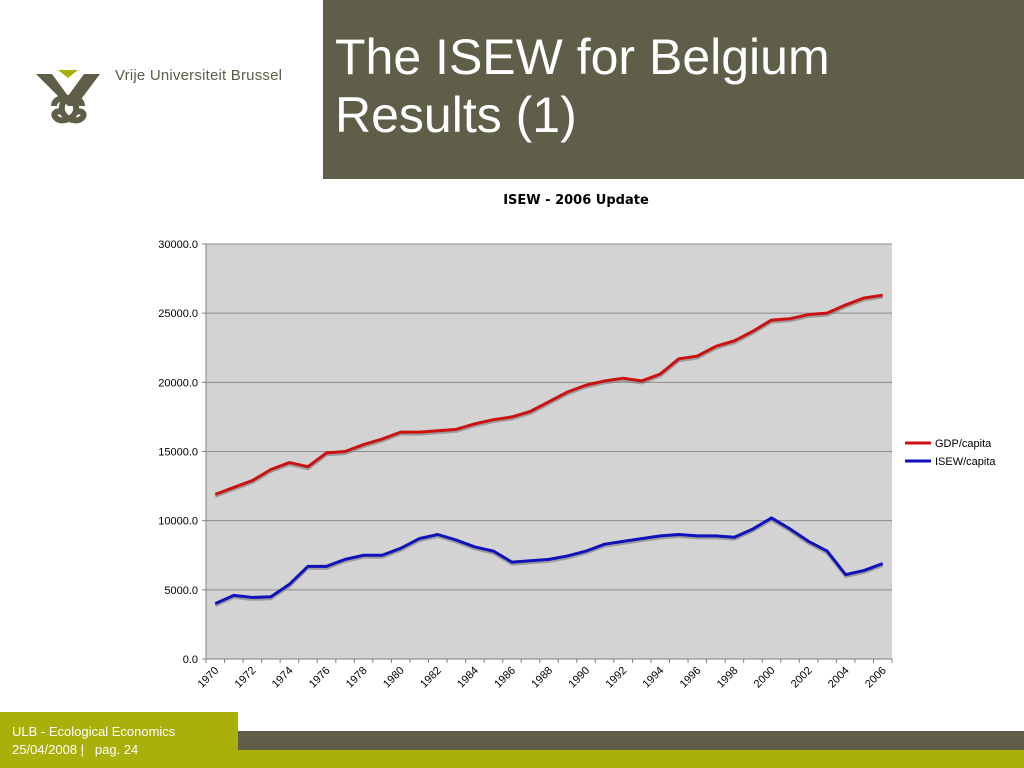 The image size is (1024, 768). What do you see at coordinates (190, 660) in the screenshot?
I see `y-tick-label: 0.0` at bounding box center [190, 660].